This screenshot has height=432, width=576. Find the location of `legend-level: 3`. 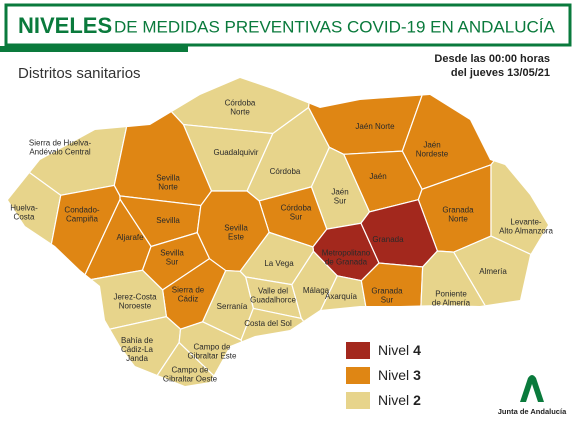

legend-level: 3 is located at coordinates (417, 375).